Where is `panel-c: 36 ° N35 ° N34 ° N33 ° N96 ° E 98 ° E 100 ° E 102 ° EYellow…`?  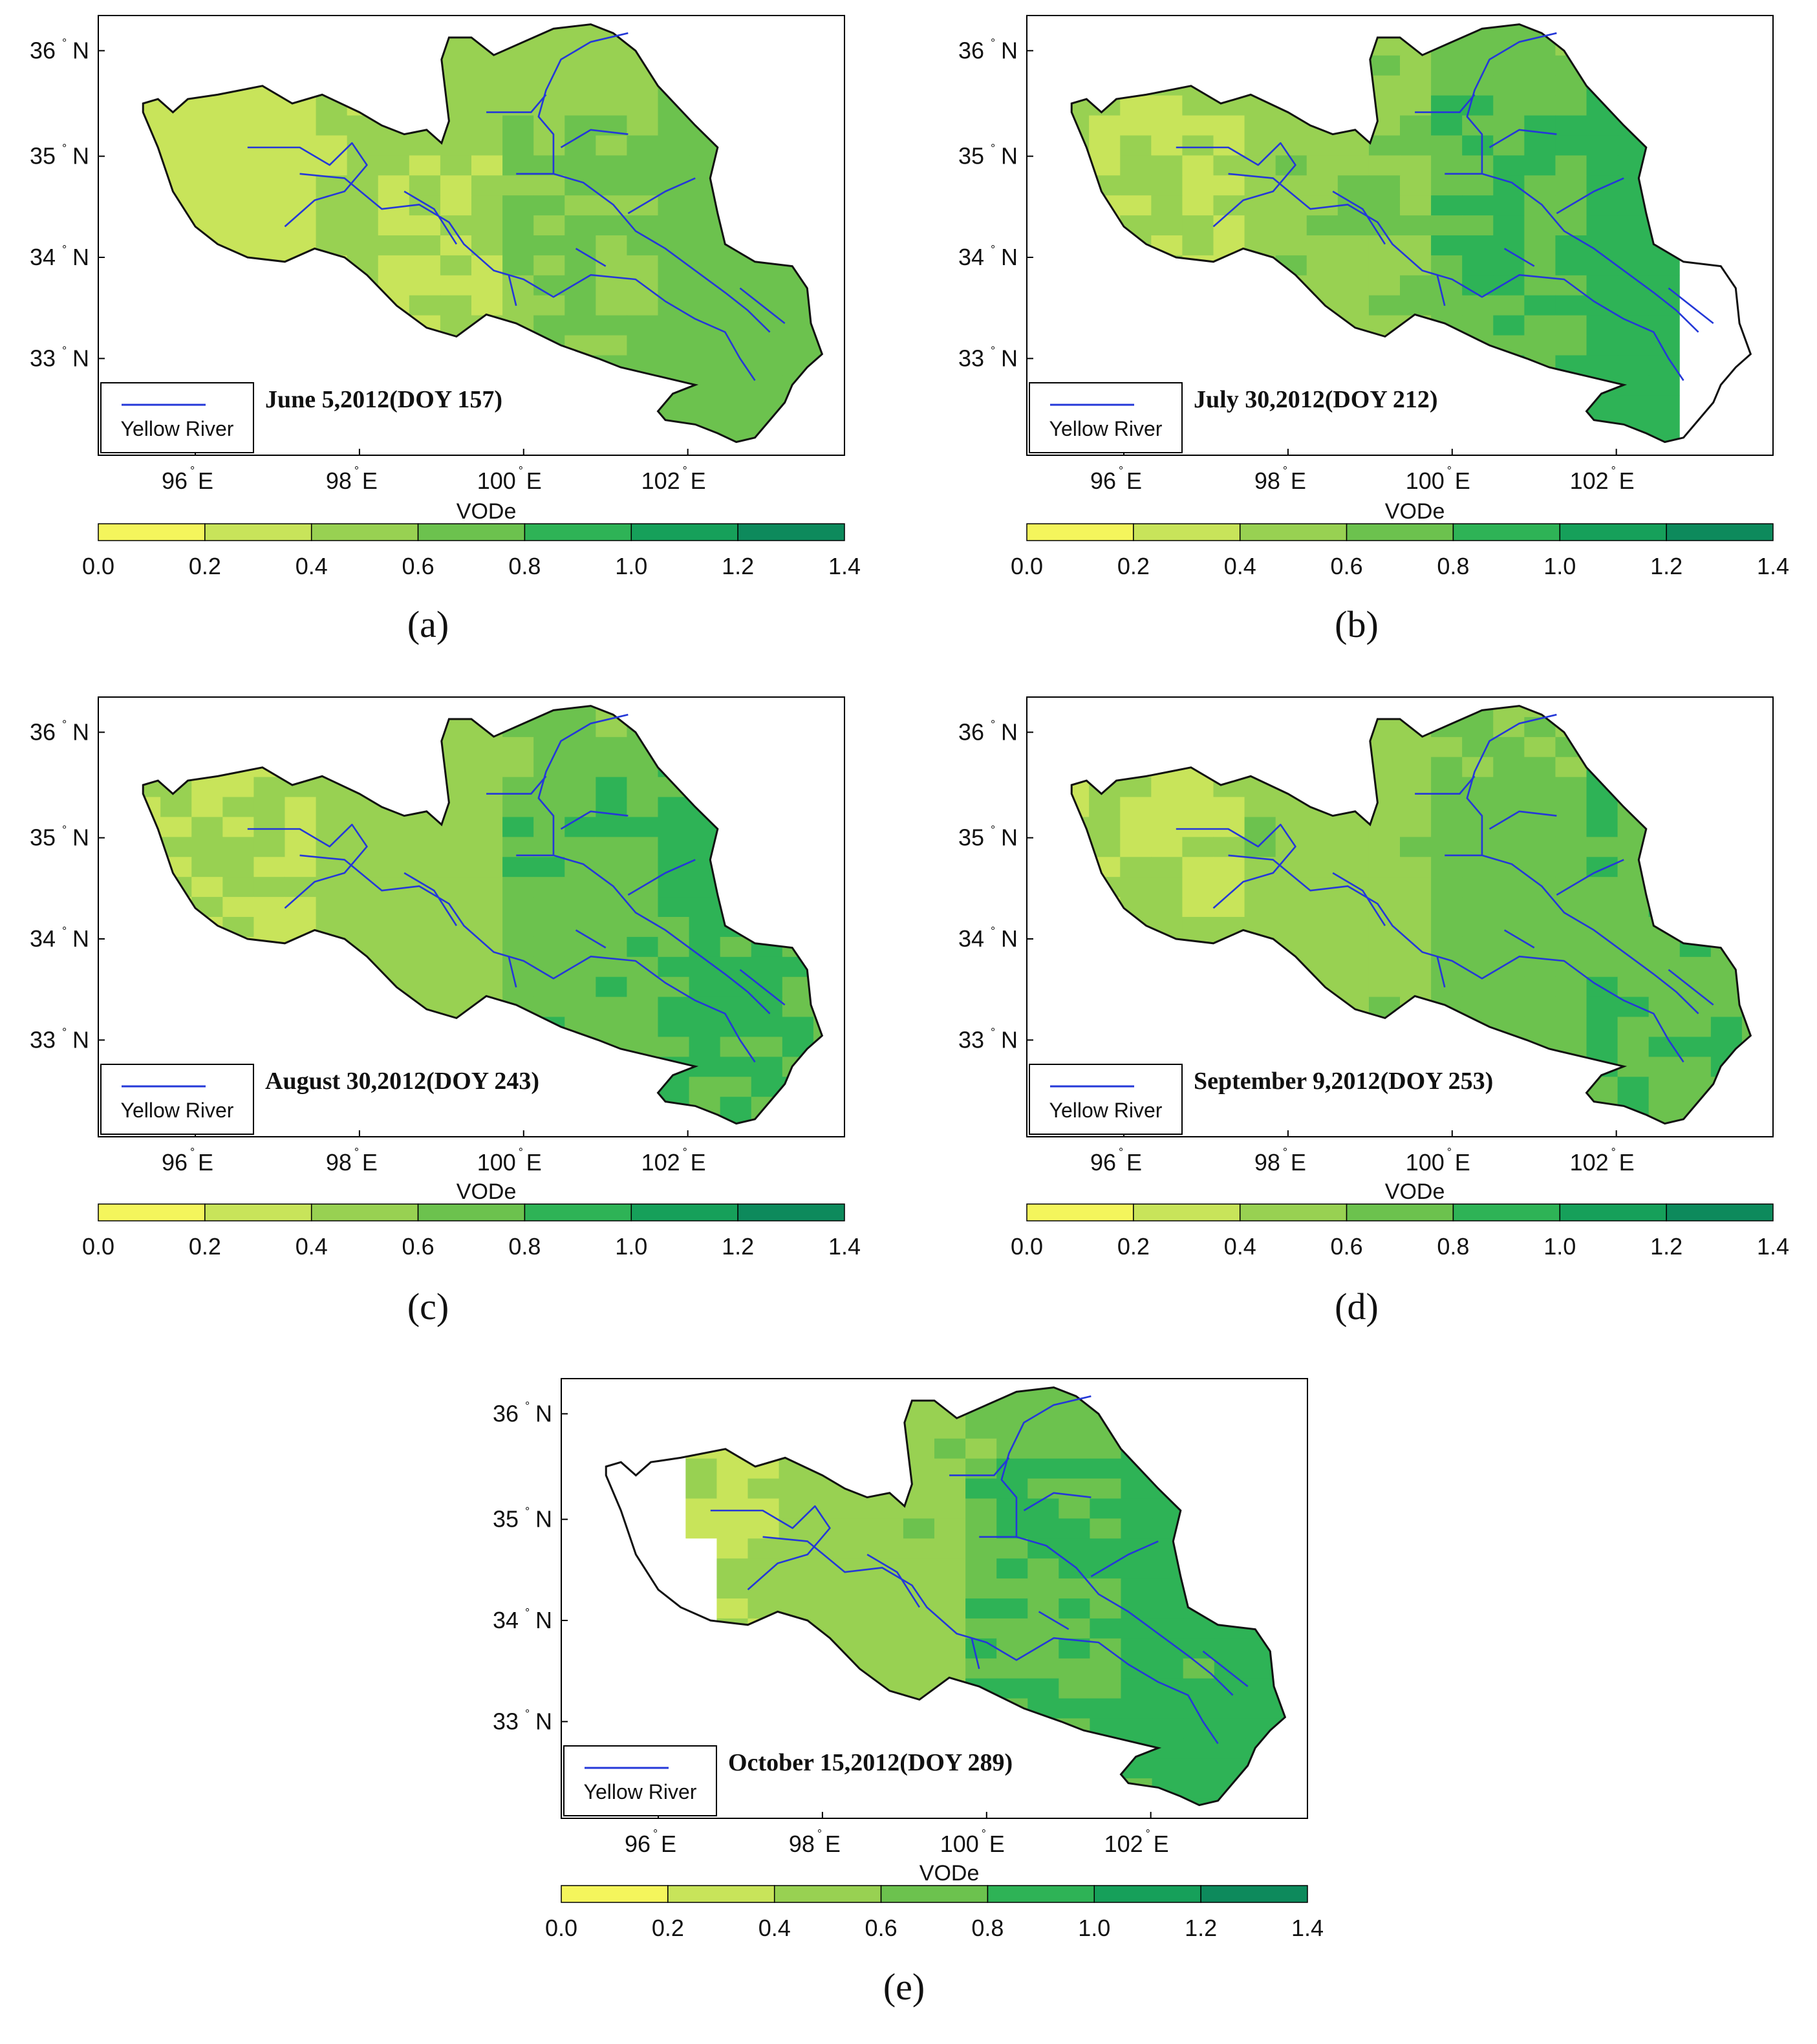 panel-c: 36 ° N35 ° N34 ° N33 ° N96 ° E 98 ° E 100 ° E 102 ° EYellow… is located at coordinates (445, 1012).